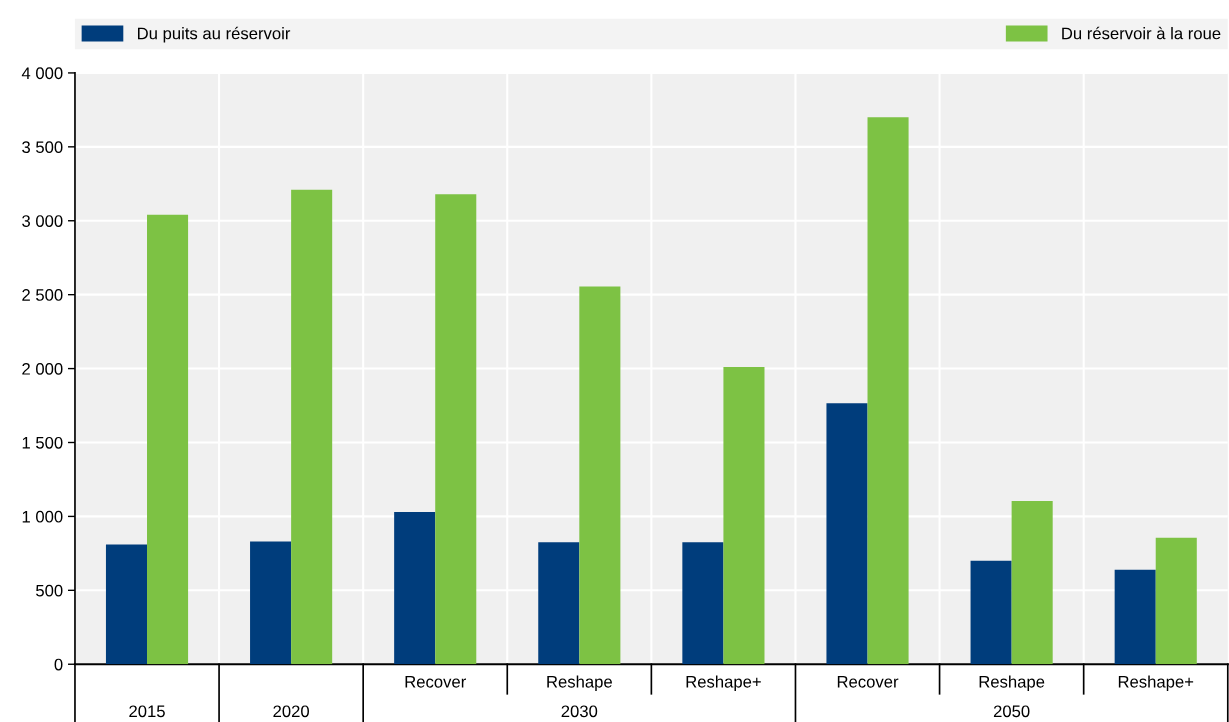 This screenshot has width=1229, height=722. What do you see at coordinates (42, 368) in the screenshot?
I see `y-tick-label: 2 000` at bounding box center [42, 368].